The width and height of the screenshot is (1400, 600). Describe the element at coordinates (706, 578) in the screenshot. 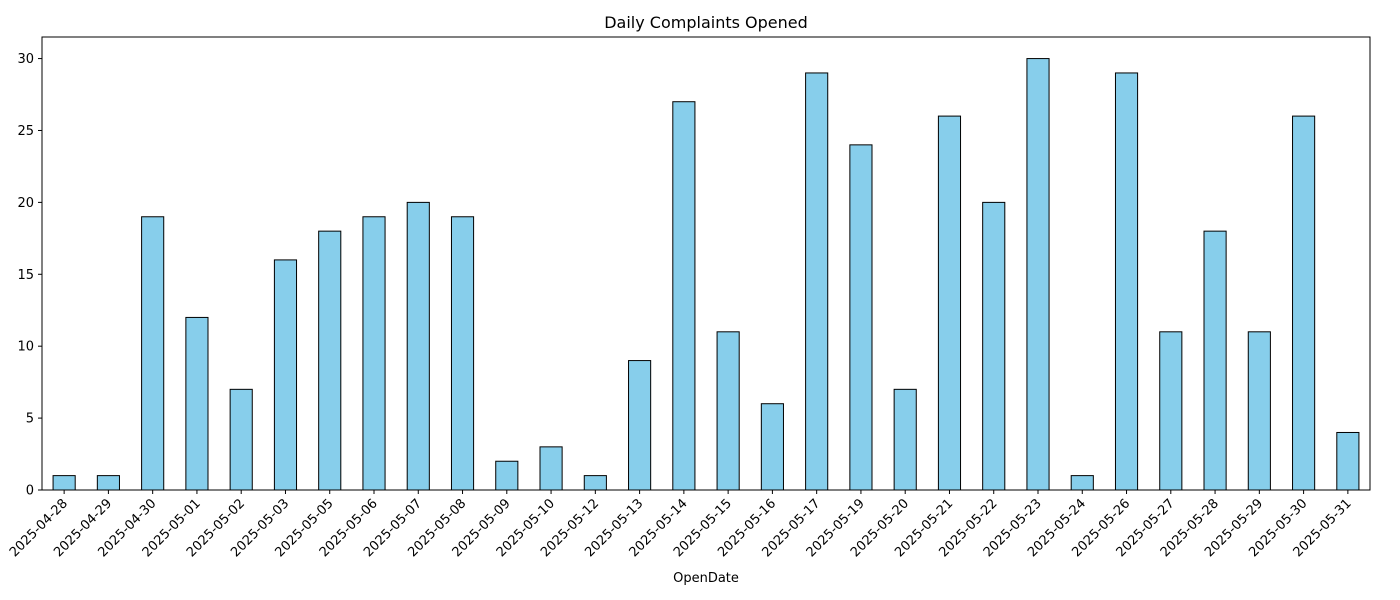

I see `x-axis-label: OpenDate` at that location.